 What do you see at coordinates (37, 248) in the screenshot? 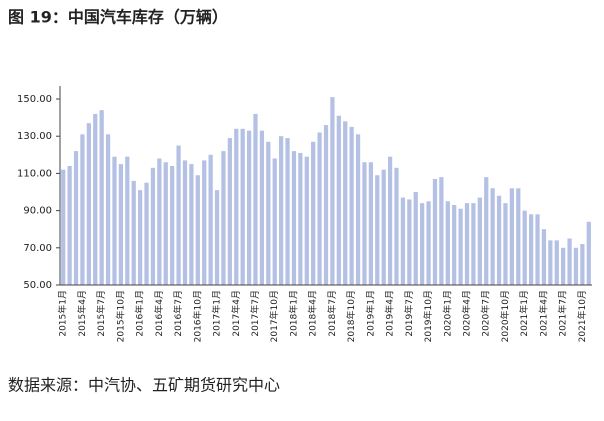
I see `y-tick-label: 70.00` at bounding box center [37, 248].